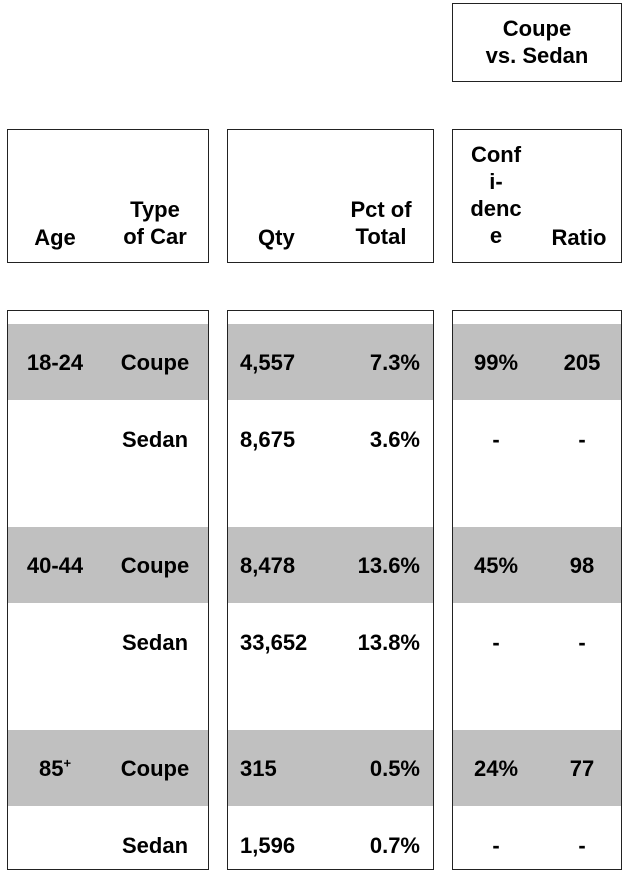 This screenshot has height=872, width=624. What do you see at coordinates (537, 55) in the screenshot?
I see `group-header-line-2: vs. Sedan` at bounding box center [537, 55].